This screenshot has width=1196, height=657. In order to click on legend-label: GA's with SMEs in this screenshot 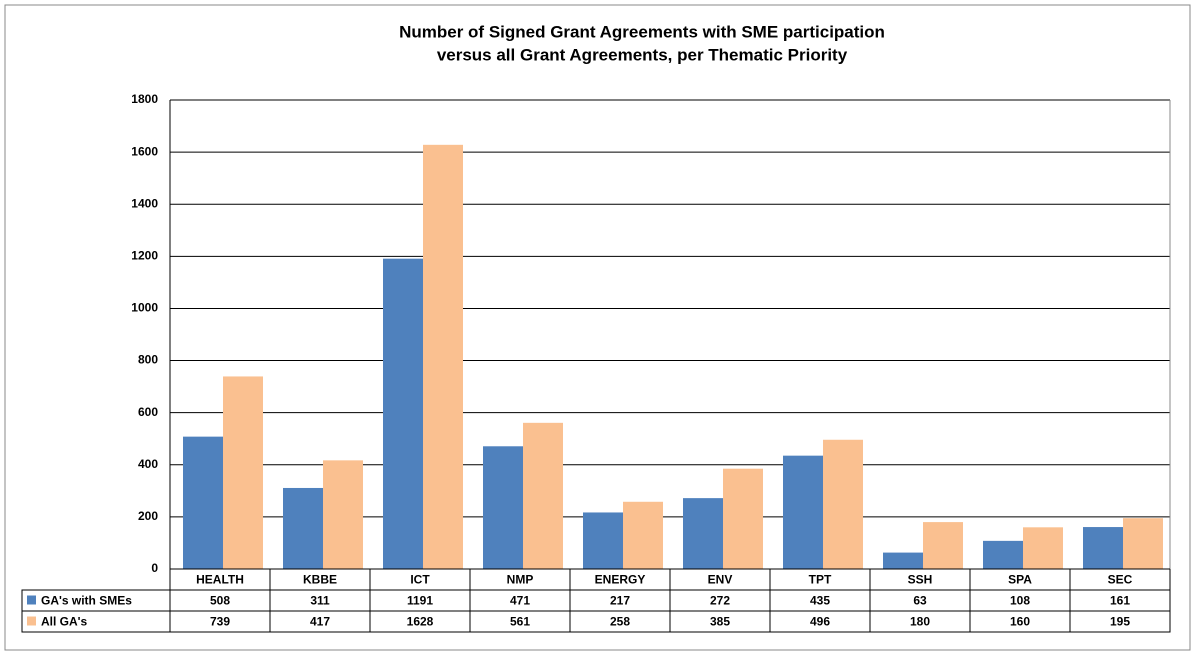, I will do `click(86, 601)`.